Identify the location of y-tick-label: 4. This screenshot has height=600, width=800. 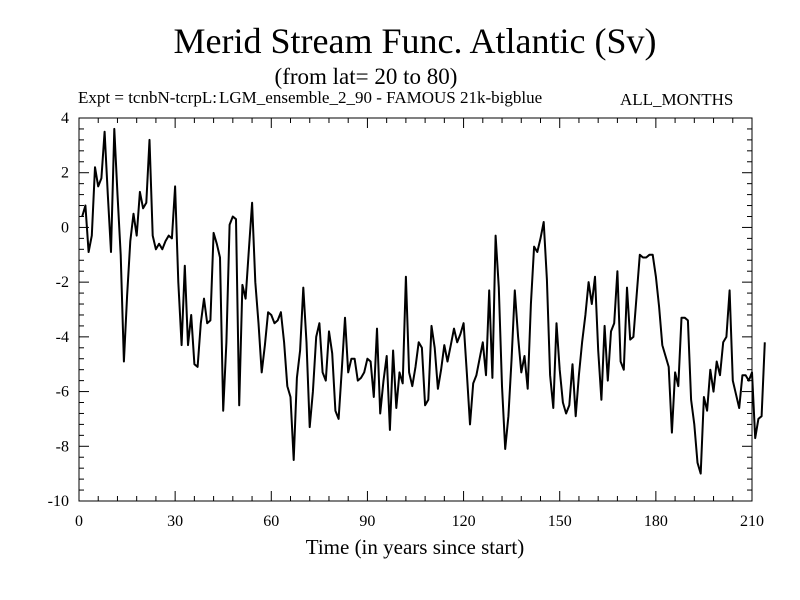
(65, 118).